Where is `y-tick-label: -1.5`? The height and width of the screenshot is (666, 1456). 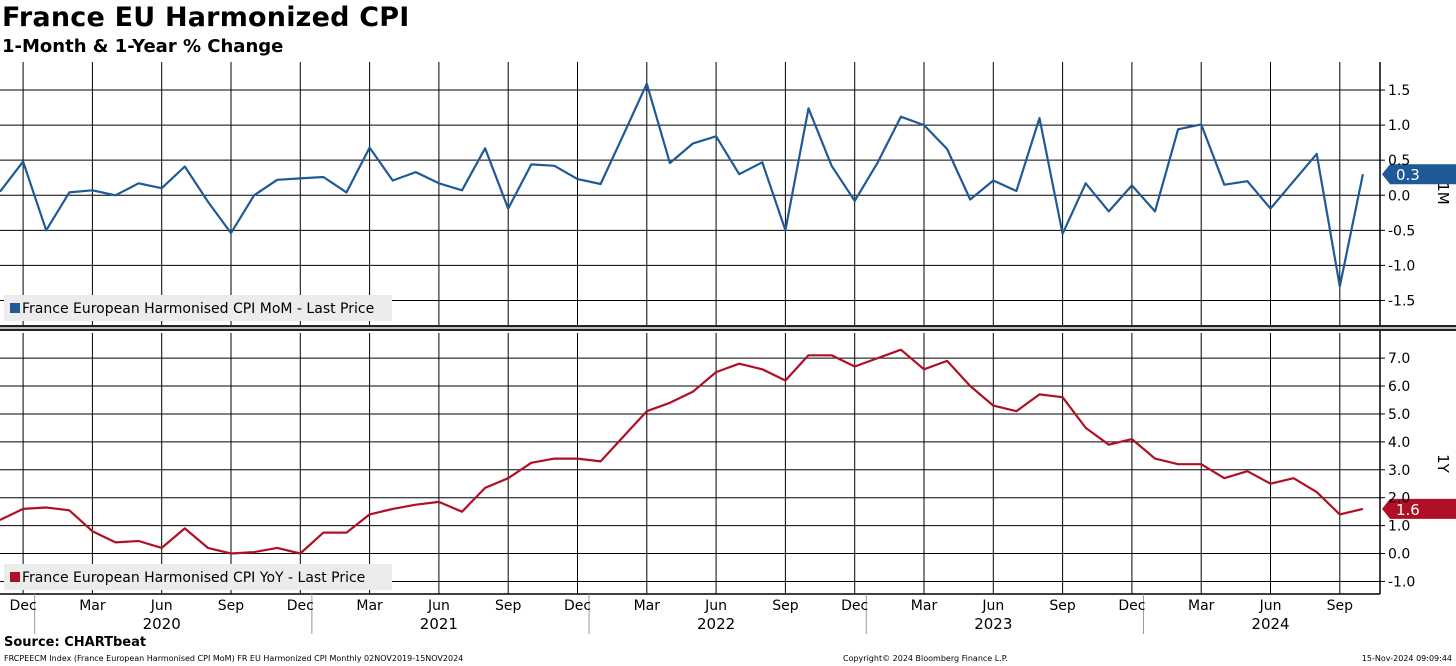
y-tick-label: -1.5 is located at coordinates (1401, 301).